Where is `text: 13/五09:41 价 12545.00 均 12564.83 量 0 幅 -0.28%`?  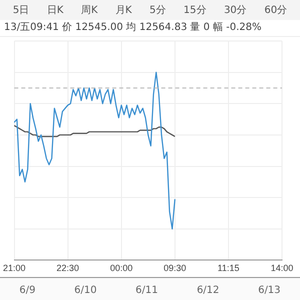
text: 13/五09:41 价 12545.00 均 12564.83 量 0 幅 -0.28% is located at coordinates (133, 27).